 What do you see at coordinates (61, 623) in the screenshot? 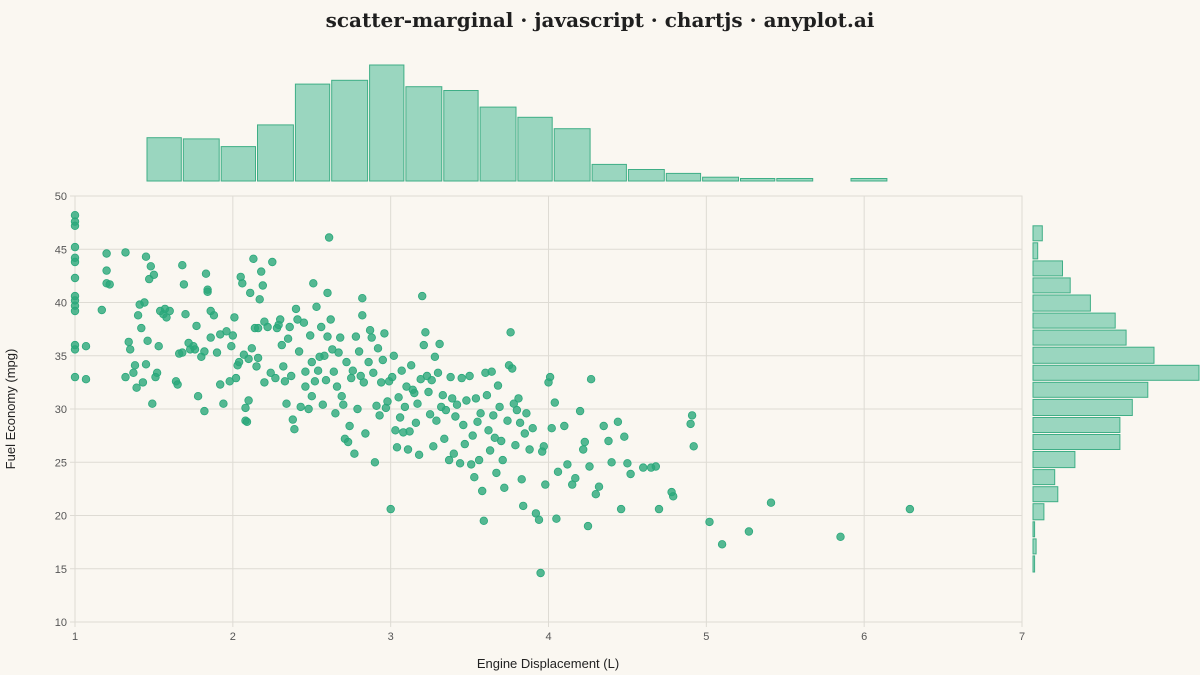
I see `y-tick-label: 10` at bounding box center [61, 623].